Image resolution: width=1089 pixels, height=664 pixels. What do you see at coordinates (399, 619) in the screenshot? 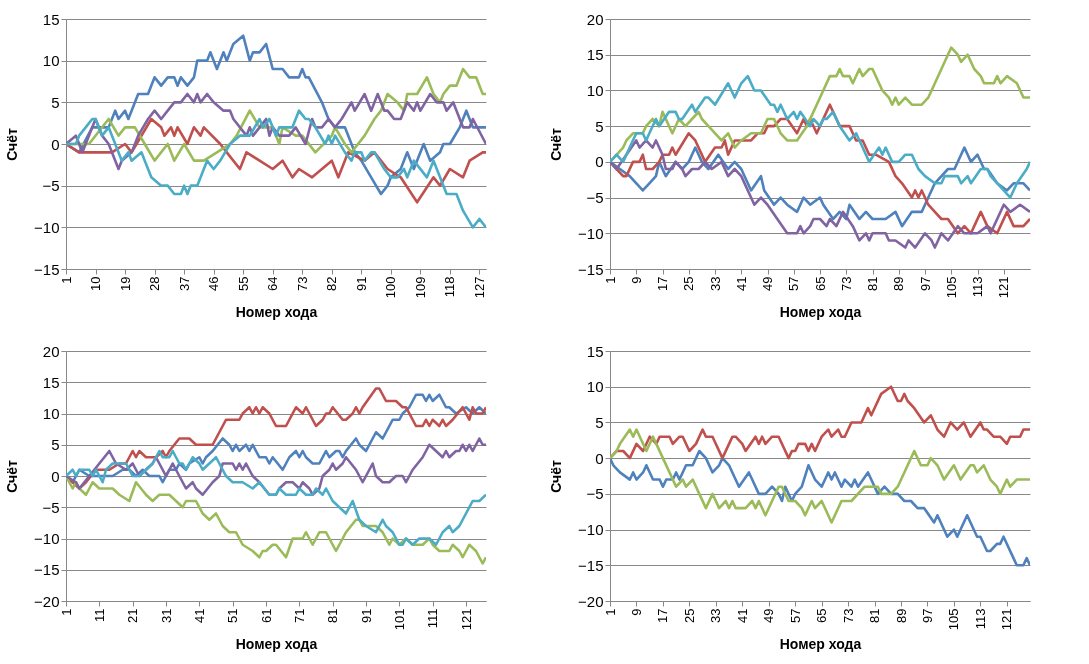
I see `x-tick-label: 101` at bounding box center [399, 619].